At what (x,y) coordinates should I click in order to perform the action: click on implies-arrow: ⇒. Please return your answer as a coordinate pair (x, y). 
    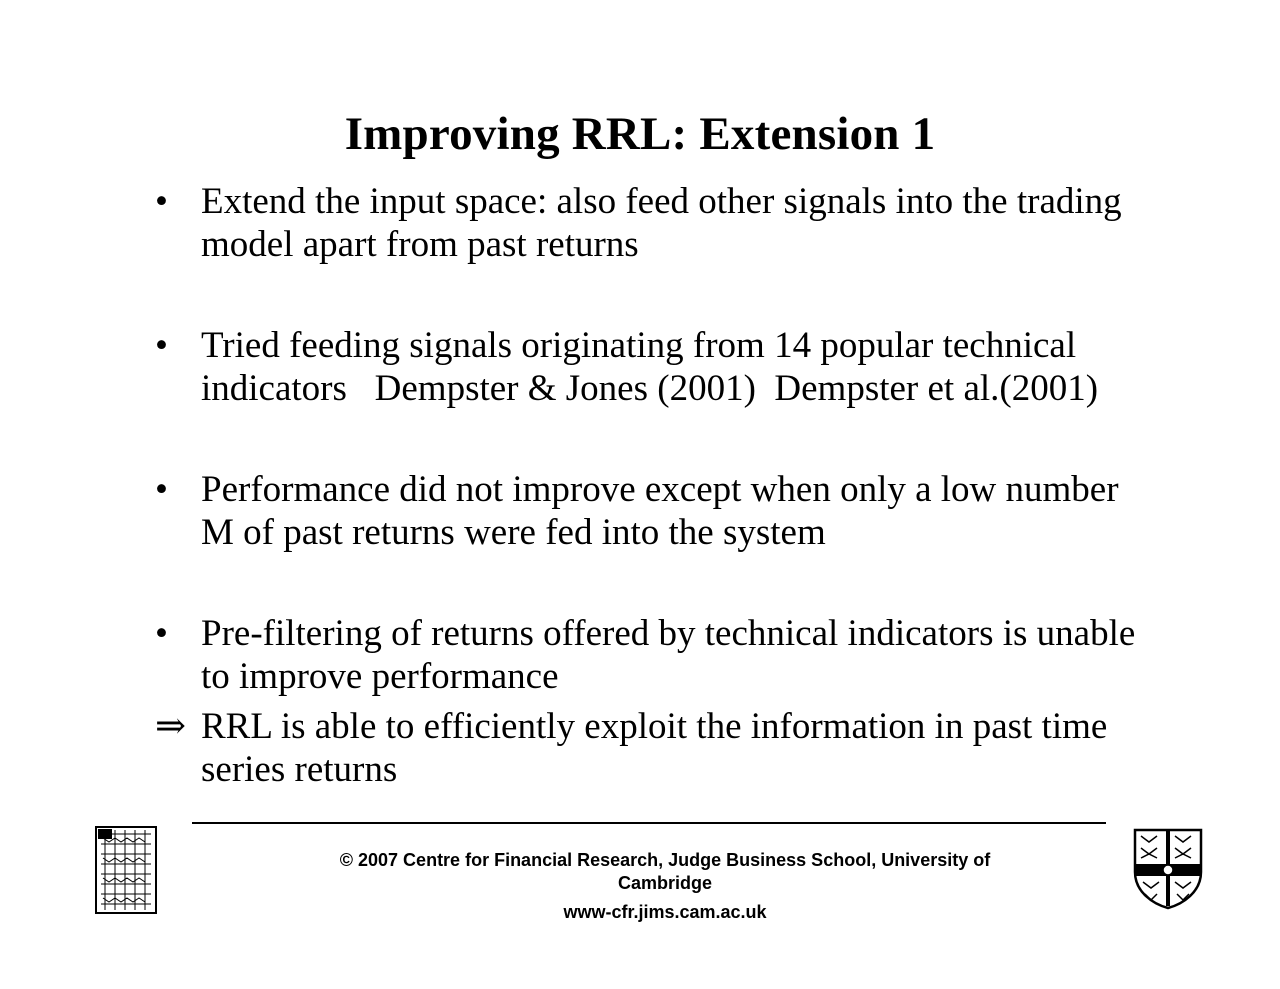
    Looking at the image, I should click on (171, 726).